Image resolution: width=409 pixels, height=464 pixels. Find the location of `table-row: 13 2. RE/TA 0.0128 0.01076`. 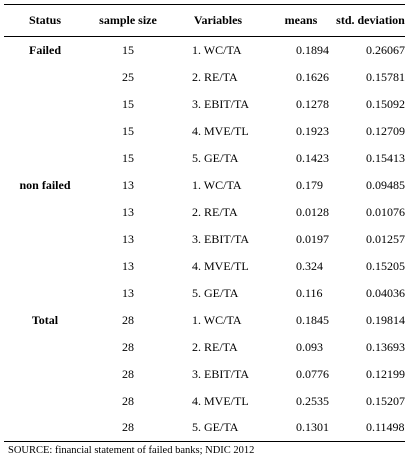

table-row: 13 2. RE/TA 0.0128 0.01076 is located at coordinates (204, 212).